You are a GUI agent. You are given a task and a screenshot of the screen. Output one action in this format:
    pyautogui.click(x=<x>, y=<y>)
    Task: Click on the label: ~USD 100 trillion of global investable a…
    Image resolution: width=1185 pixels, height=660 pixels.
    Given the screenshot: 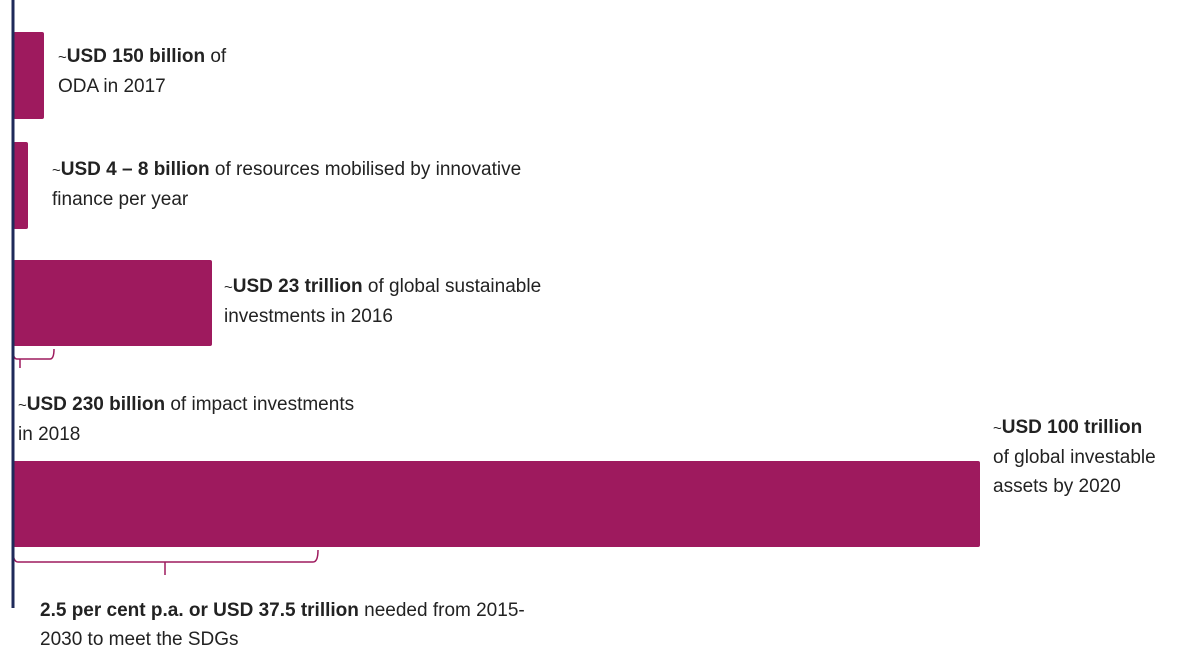 What is the action you would take?
    pyautogui.click(x=1078, y=457)
    